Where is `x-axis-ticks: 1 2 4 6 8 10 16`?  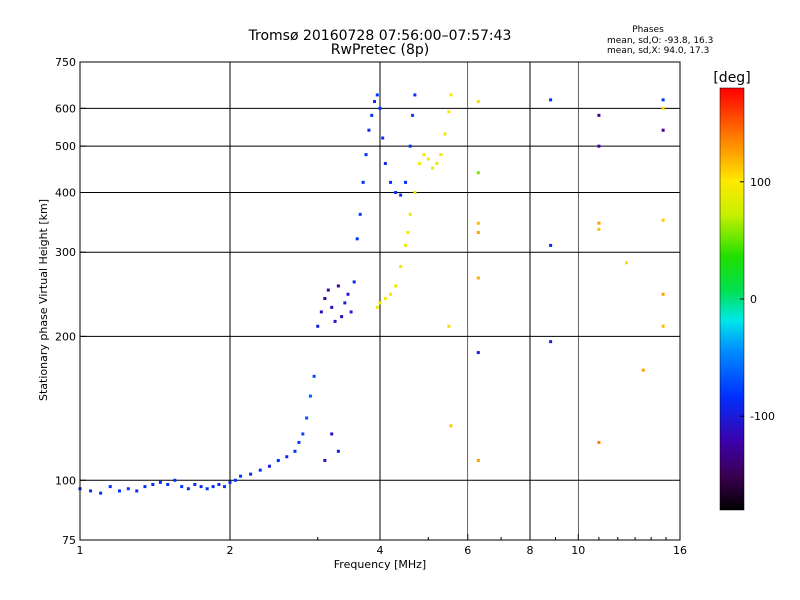 x-axis-ticks: 1 2 4 6 8 10 16 is located at coordinates (382, 545).